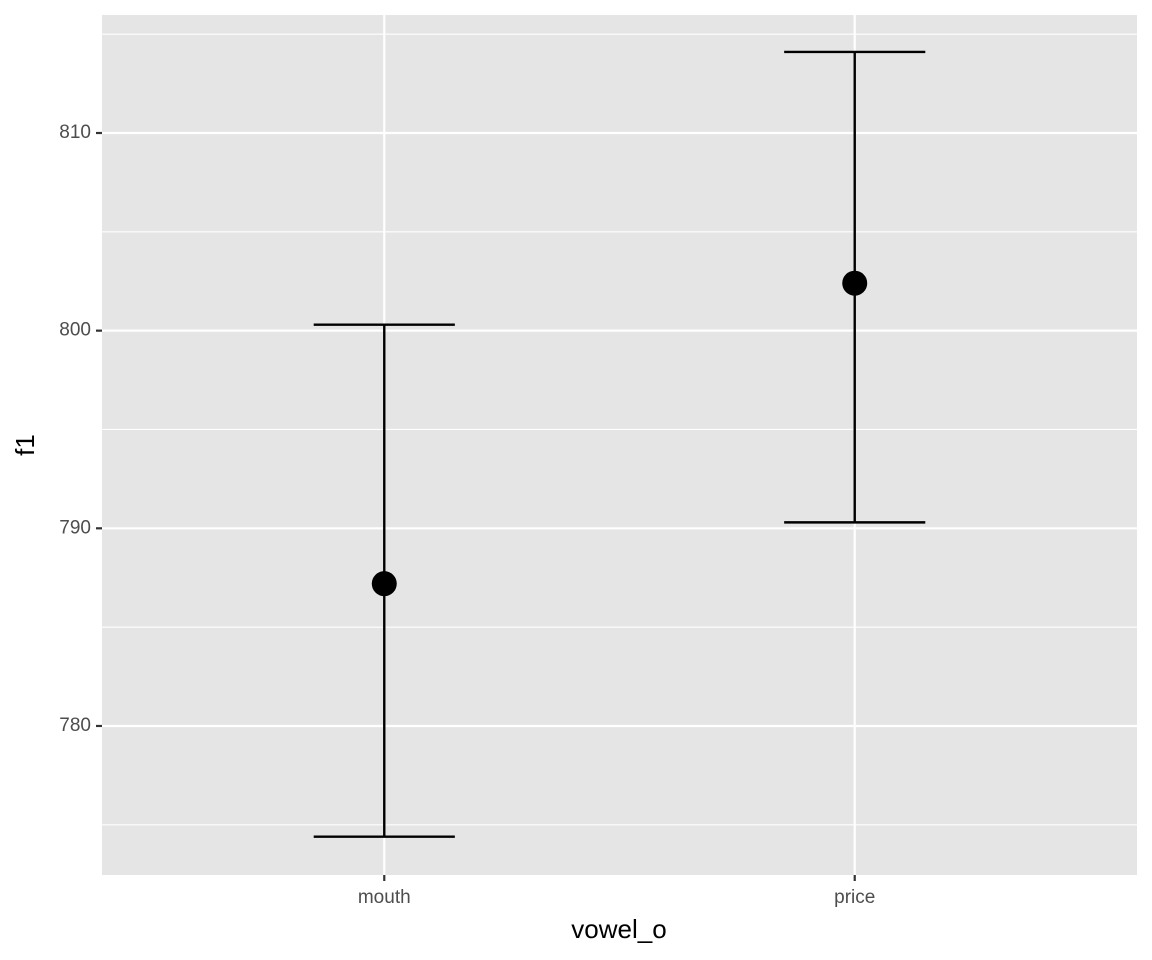 This screenshot has width=1152, height=960. I want to click on x-tick-label: mouth, so click(384, 897).